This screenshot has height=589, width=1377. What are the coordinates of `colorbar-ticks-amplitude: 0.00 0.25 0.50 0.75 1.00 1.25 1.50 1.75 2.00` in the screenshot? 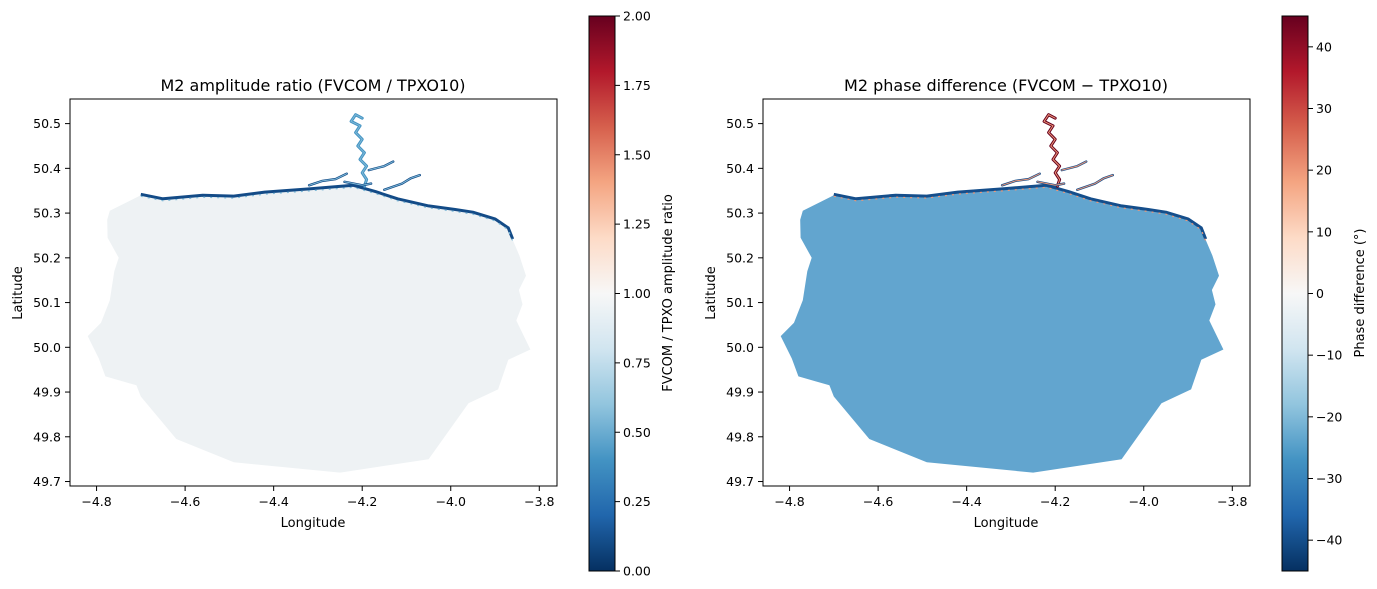 It's located at (633, 294).